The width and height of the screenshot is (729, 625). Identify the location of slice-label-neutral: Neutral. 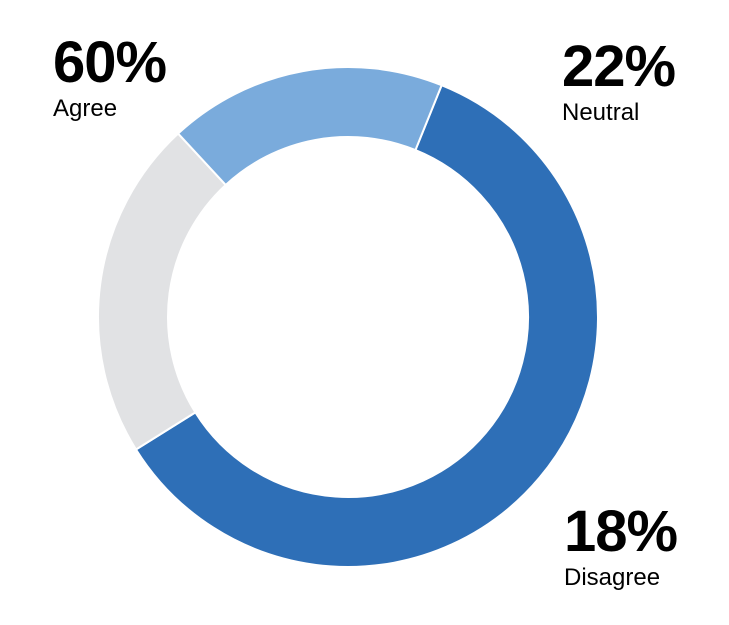
(601, 112).